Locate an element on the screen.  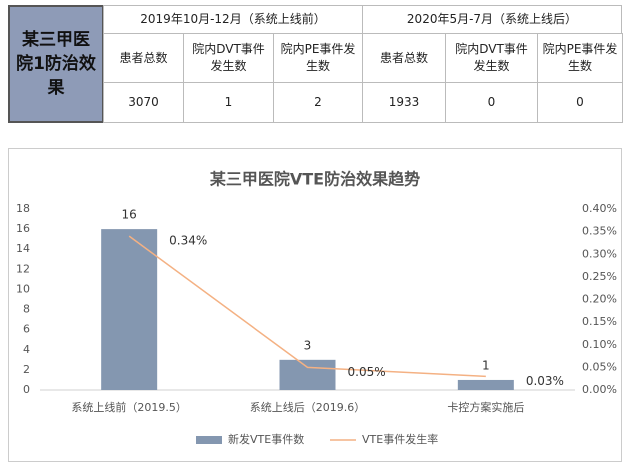
line-label: 0.34% is located at coordinates (188, 241).